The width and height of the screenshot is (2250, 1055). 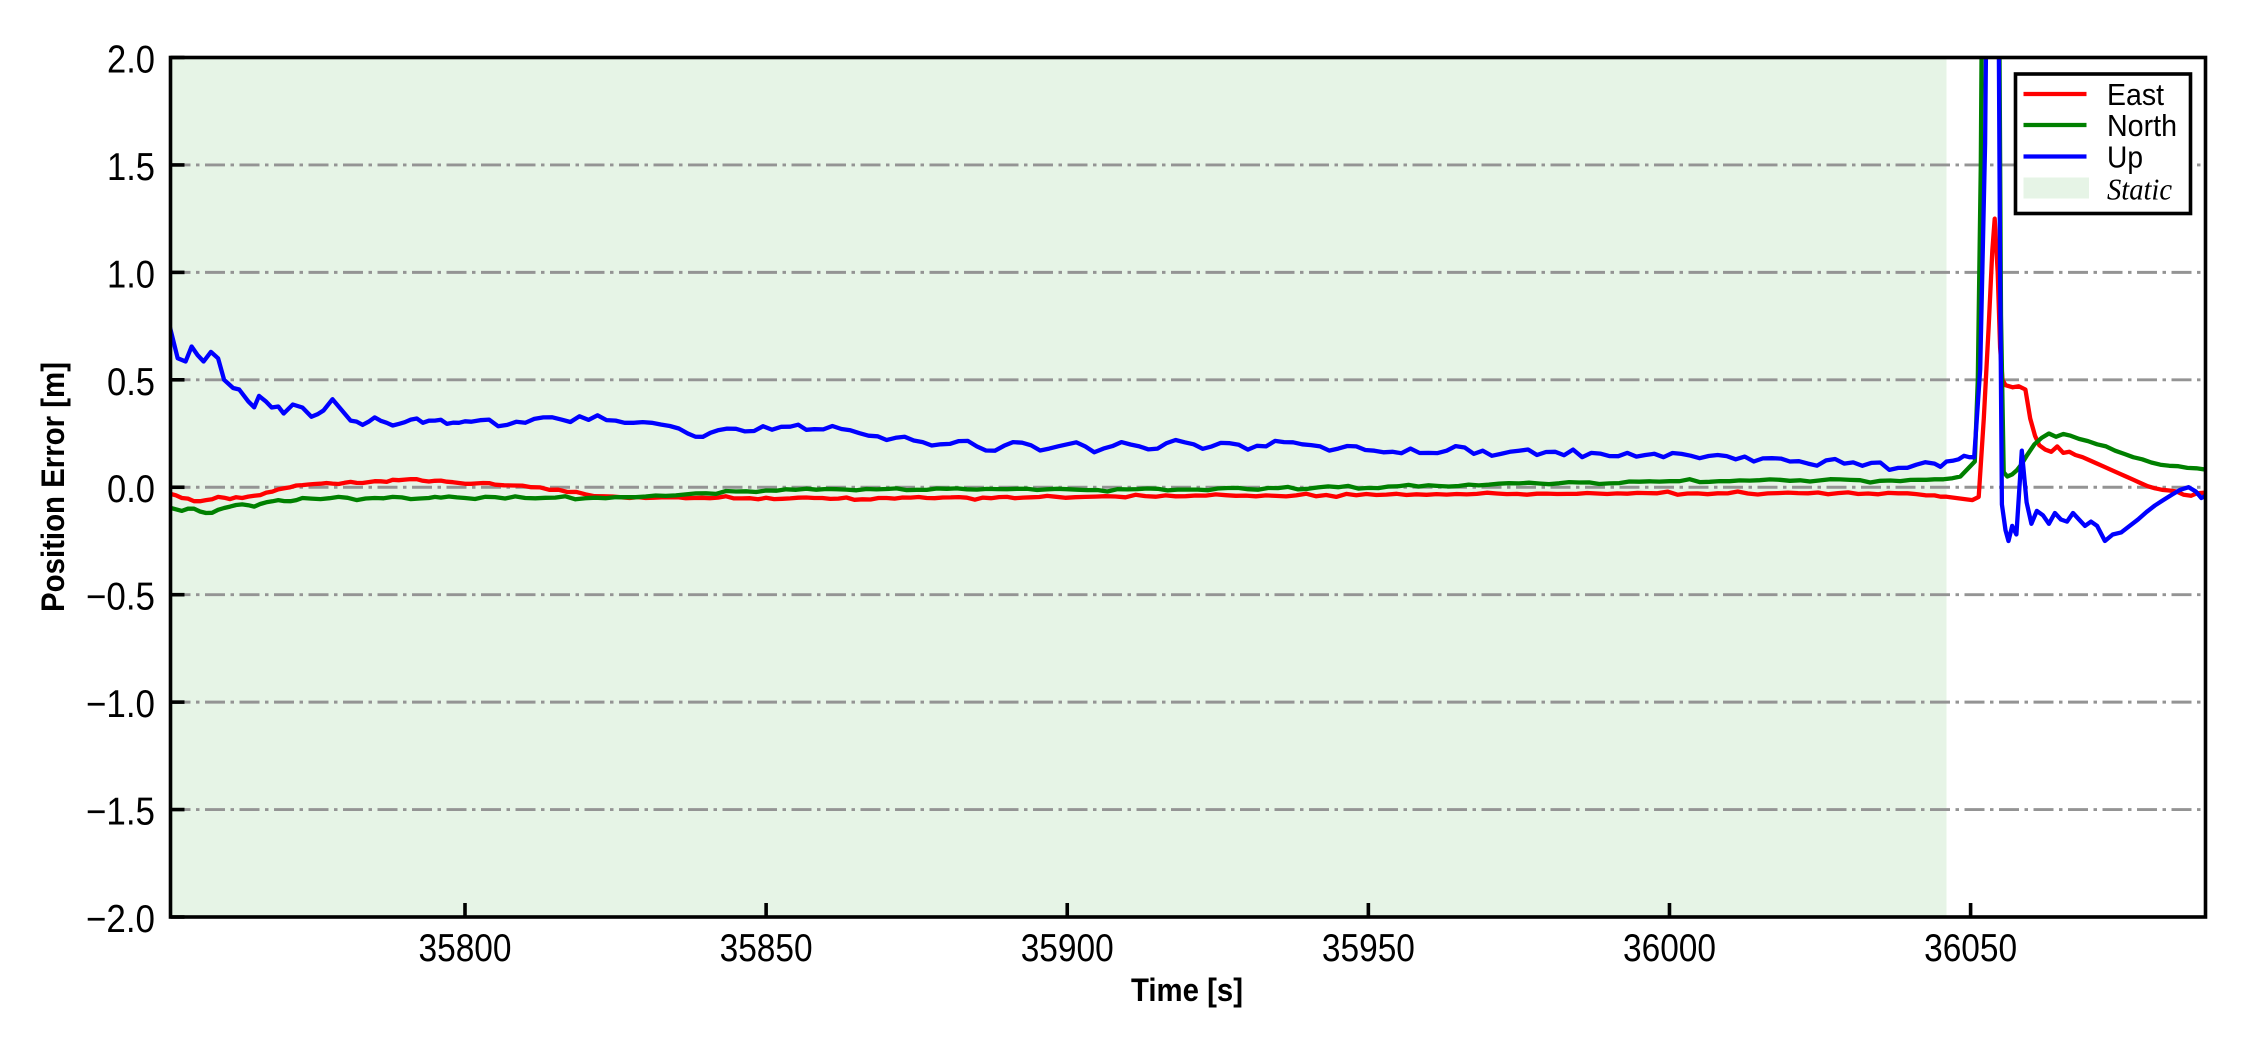 What do you see at coordinates (2125, 158) in the screenshot?
I see `svg-text: Up` at bounding box center [2125, 158].